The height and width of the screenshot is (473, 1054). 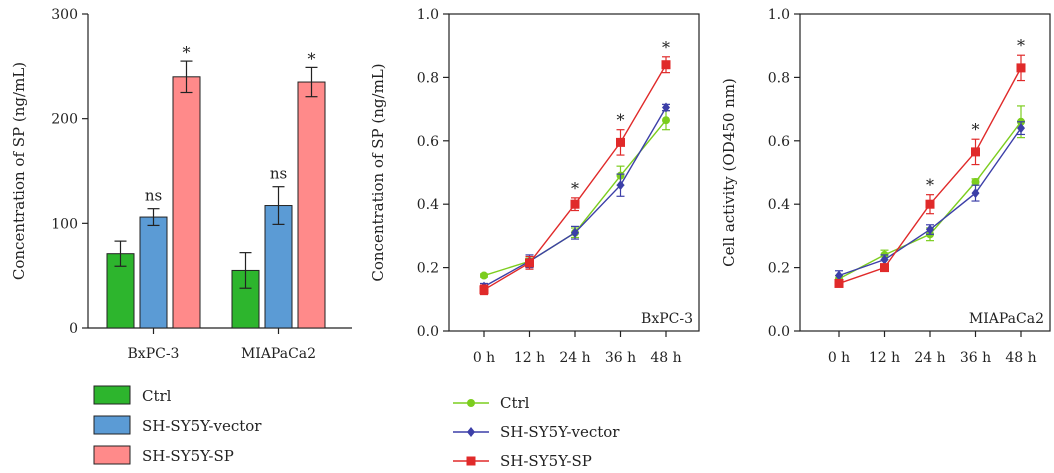 What do you see at coordinates (667, 319) in the screenshot?
I see `panel-label: BxPC-3` at bounding box center [667, 319].